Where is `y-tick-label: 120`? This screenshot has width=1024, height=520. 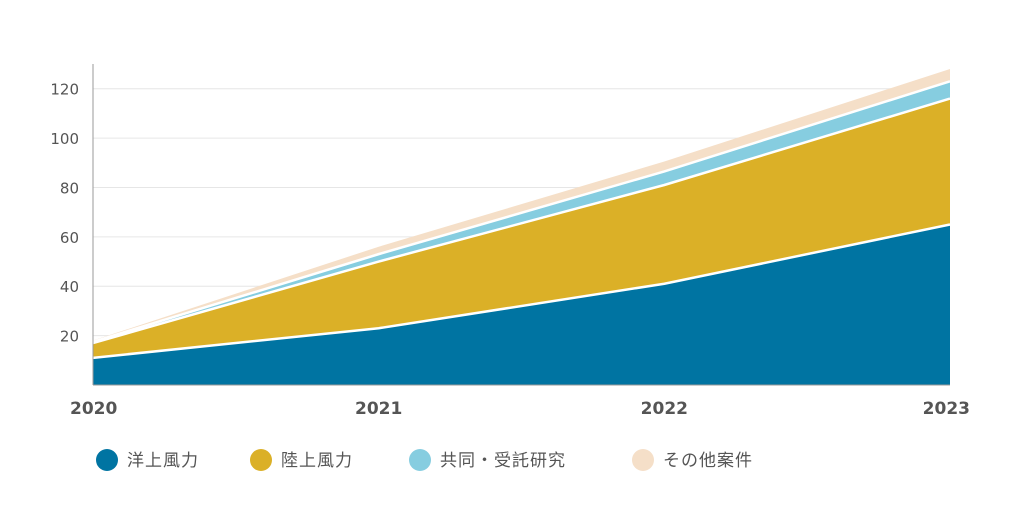 y-tick-label: 120 is located at coordinates (64, 90).